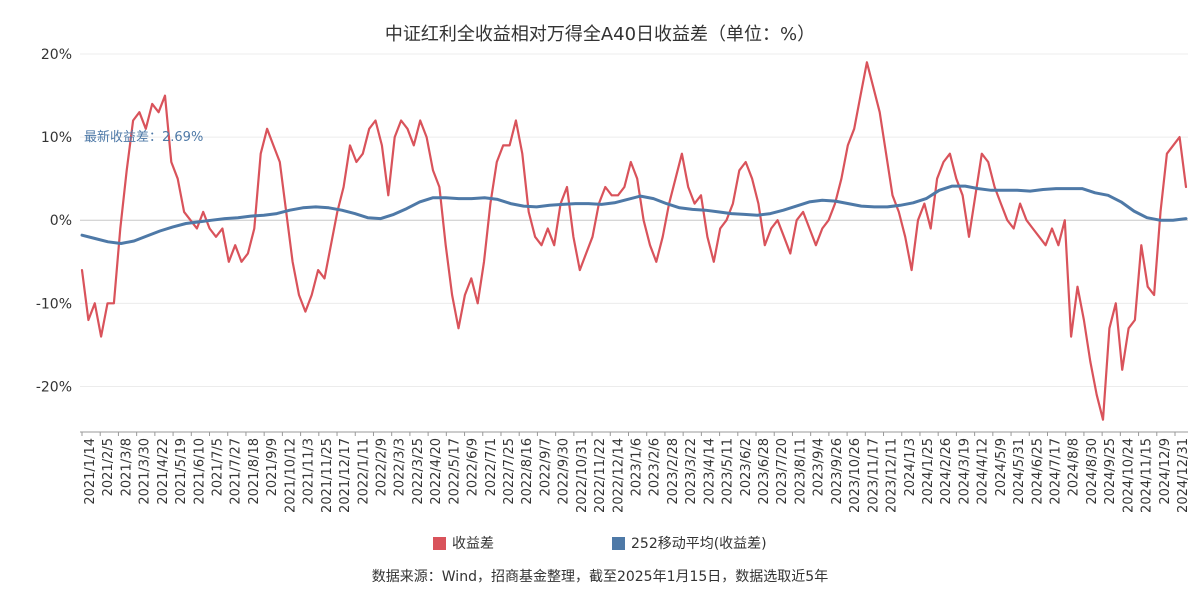 The height and width of the screenshot is (600, 1200). What do you see at coordinates (819, 467) in the screenshot?
I see `x-tick-label: 2023/9/4` at bounding box center [819, 467].